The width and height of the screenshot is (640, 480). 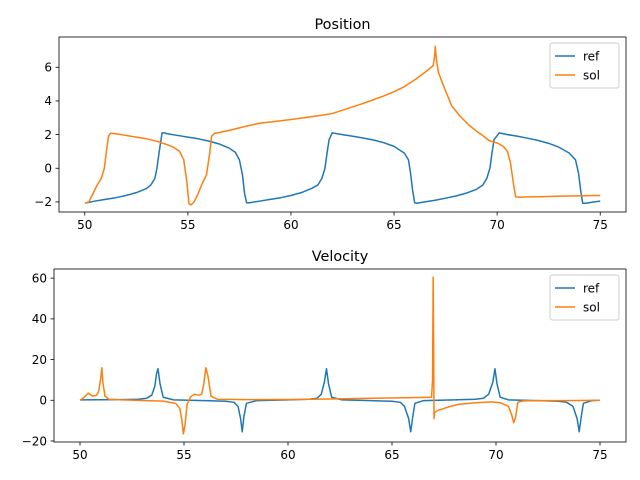 What do you see at coordinates (343, 168) in the screenshot?
I see `series-line-ref` at bounding box center [343, 168].